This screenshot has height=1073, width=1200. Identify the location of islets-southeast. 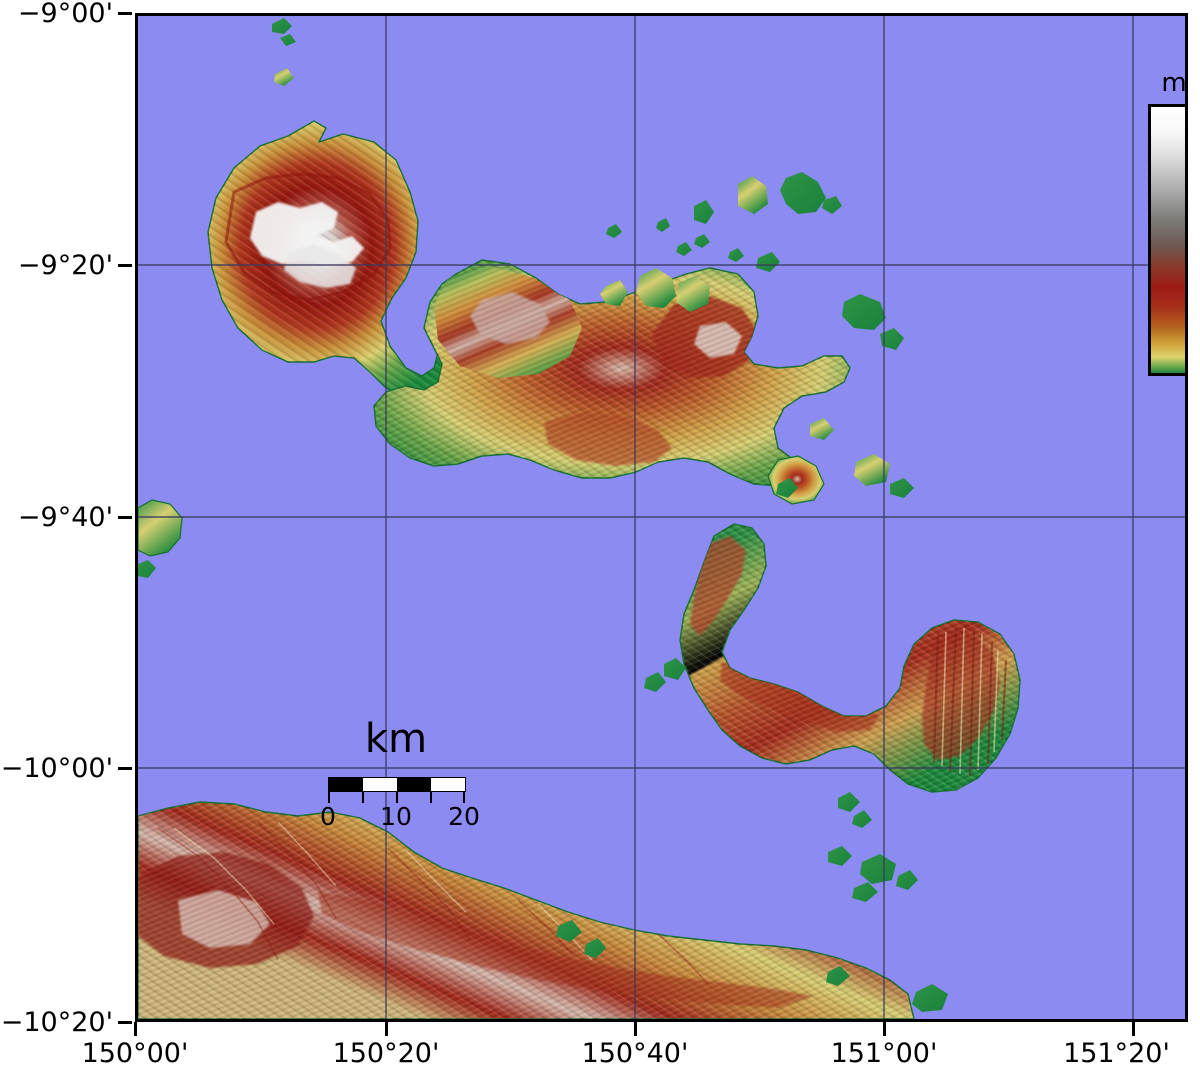
(873, 874).